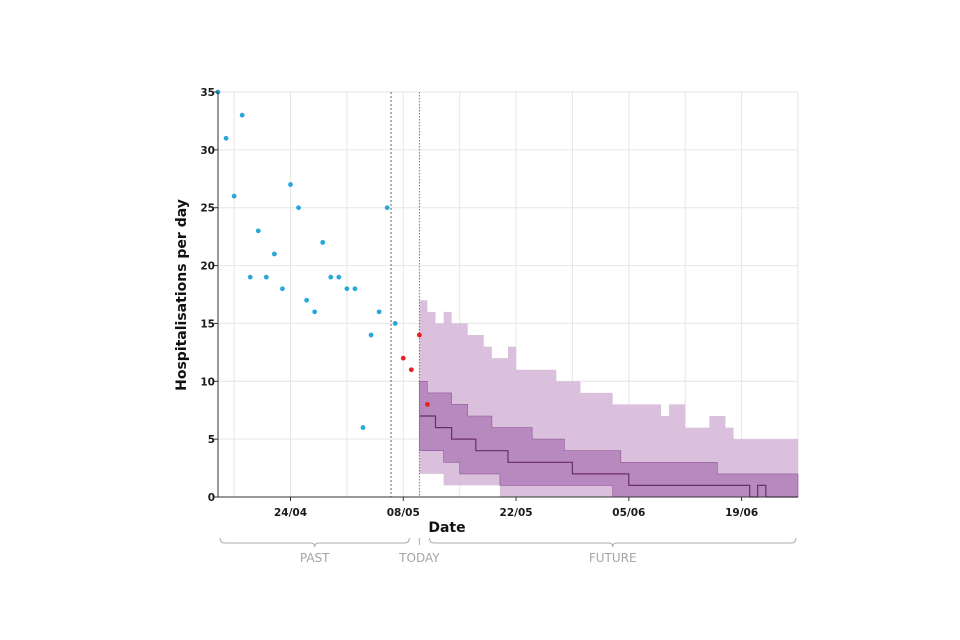 The height and width of the screenshot is (640, 960). I want to click on x-tick-label: 05/06, so click(628, 513).